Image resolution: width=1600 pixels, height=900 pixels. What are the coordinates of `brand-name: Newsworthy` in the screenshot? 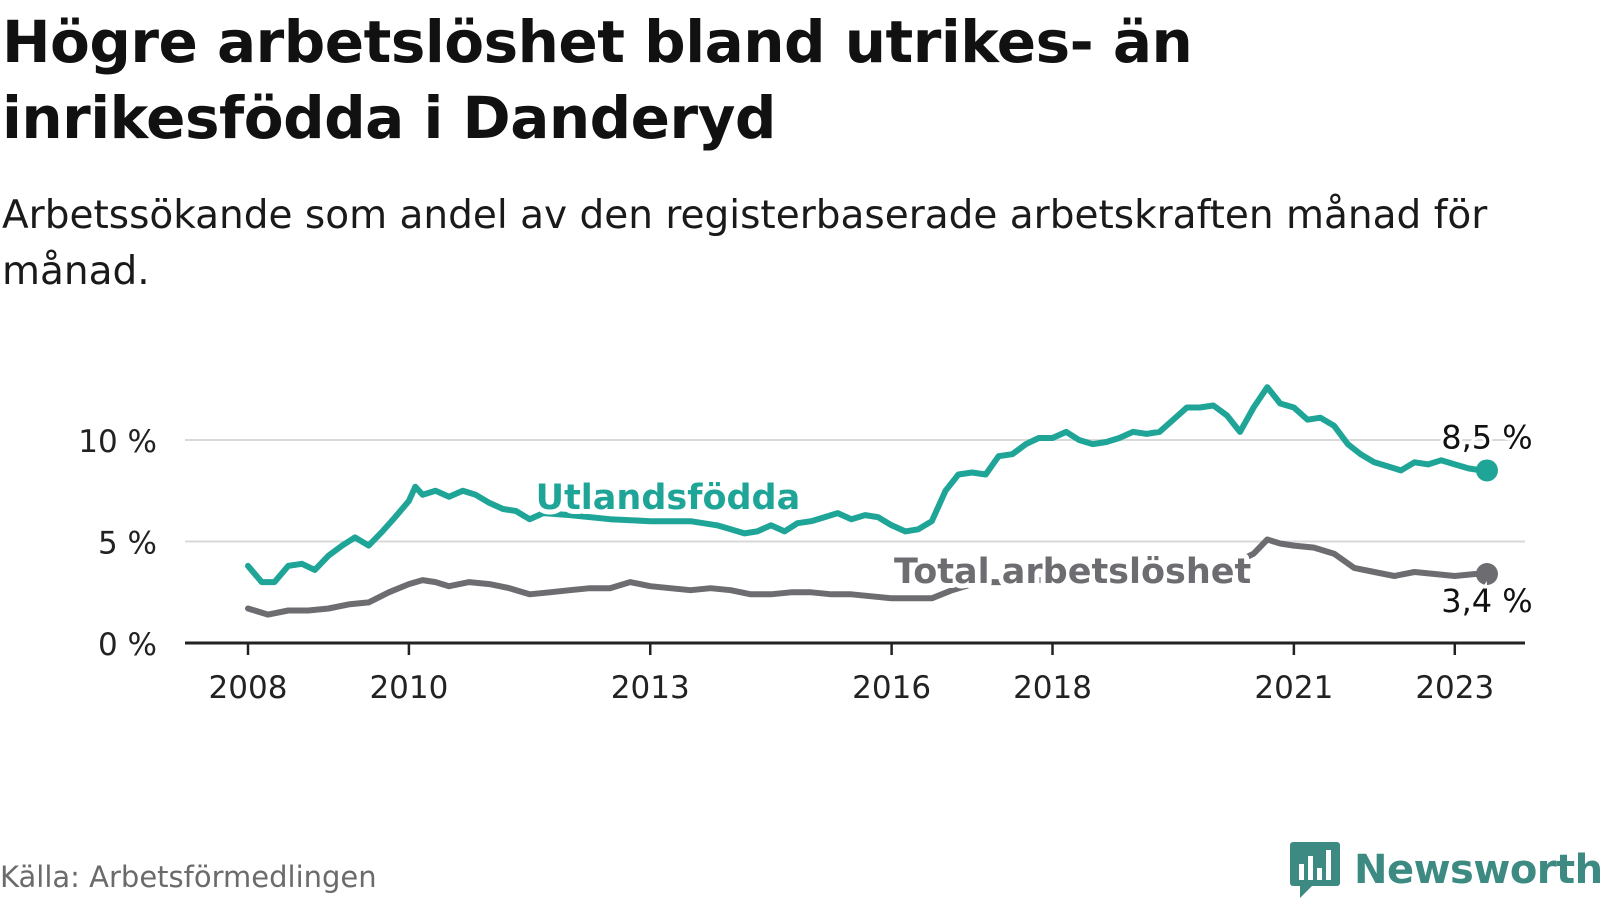 It's located at (1477, 870).